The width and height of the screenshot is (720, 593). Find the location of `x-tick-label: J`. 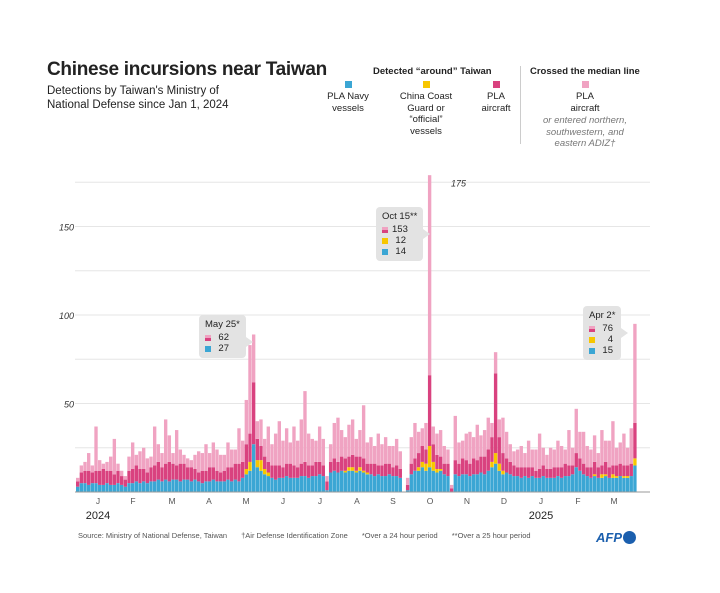

x-tick-label: J is located at coordinates (98, 501).